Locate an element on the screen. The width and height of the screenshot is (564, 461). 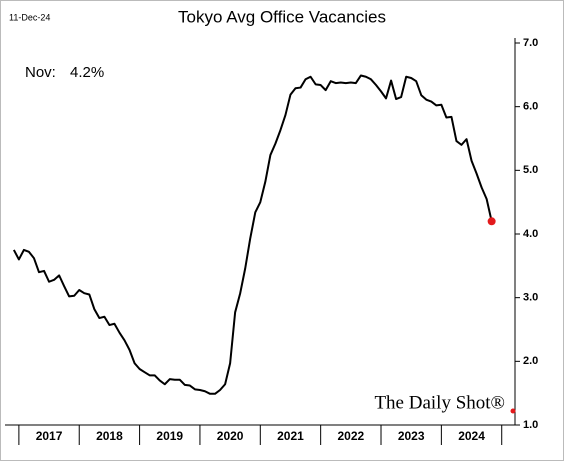
y-tick-label: 1.0 is located at coordinates (530, 425).